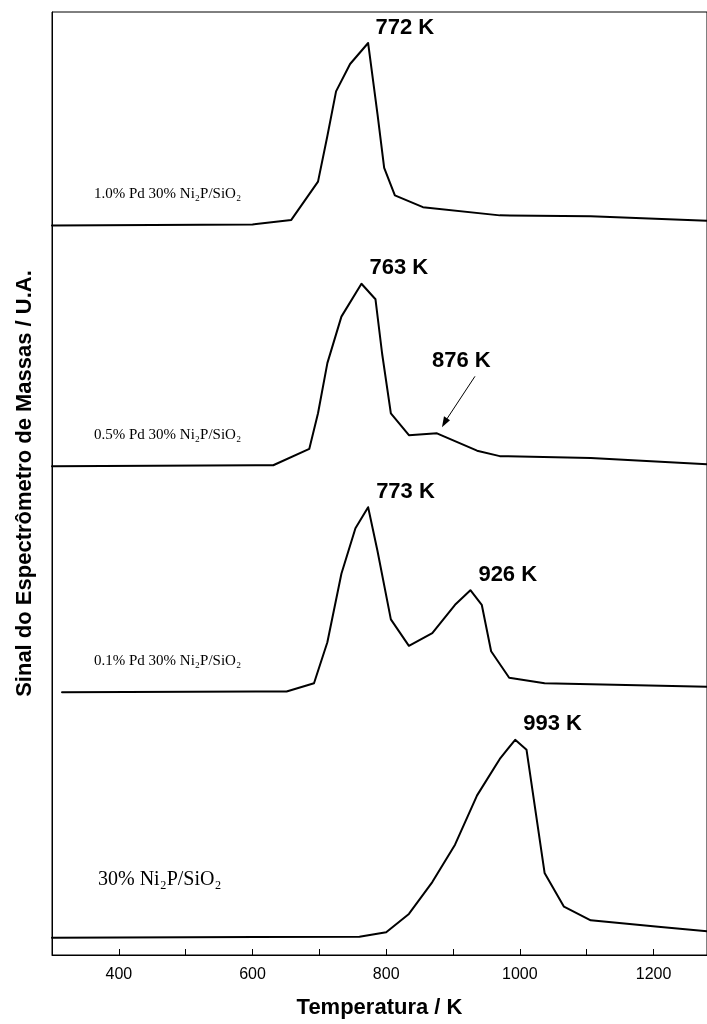  What do you see at coordinates (386, 973) in the screenshot?
I see `x-tick-label: 800` at bounding box center [386, 973].